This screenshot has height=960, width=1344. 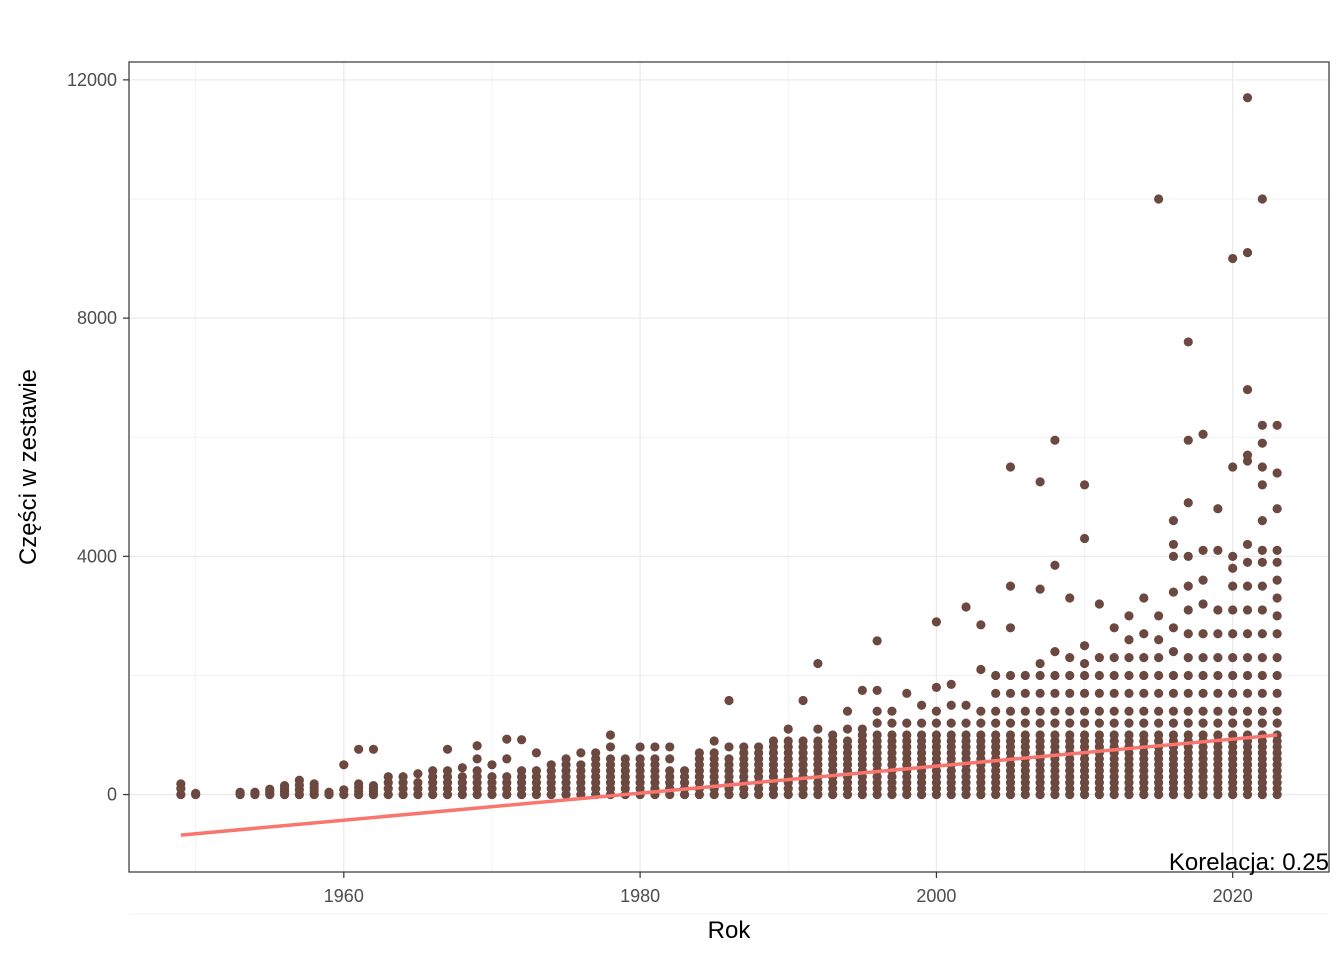 What do you see at coordinates (1249, 862) in the screenshot?
I see `correlation-annotation: Korelacja: 0.25` at bounding box center [1249, 862].